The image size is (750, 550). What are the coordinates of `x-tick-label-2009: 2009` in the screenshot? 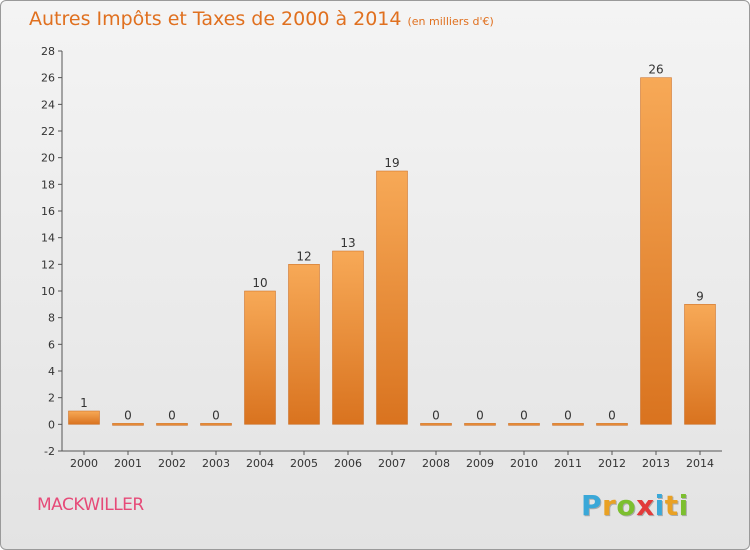 It's located at (480, 463).